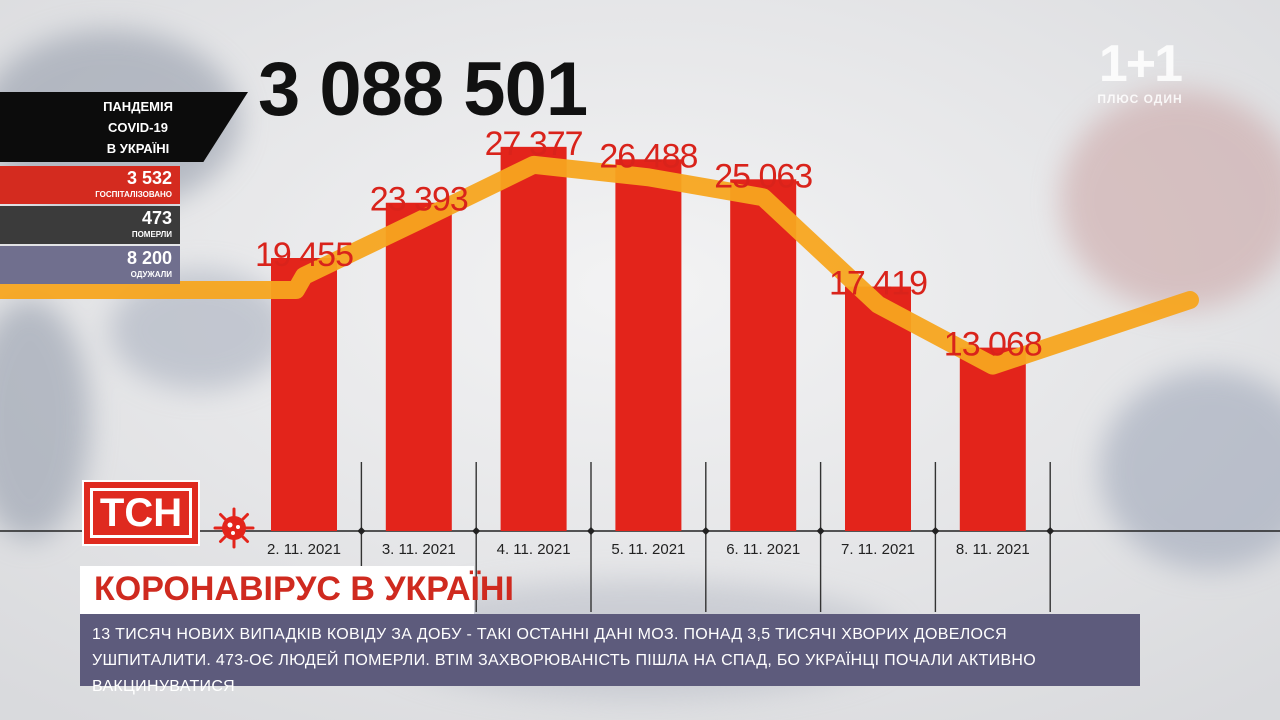 The width and height of the screenshot is (1280, 720). Describe the element at coordinates (138, 127) in the screenshot. I see `panel-title-line2: COVID-19` at that location.